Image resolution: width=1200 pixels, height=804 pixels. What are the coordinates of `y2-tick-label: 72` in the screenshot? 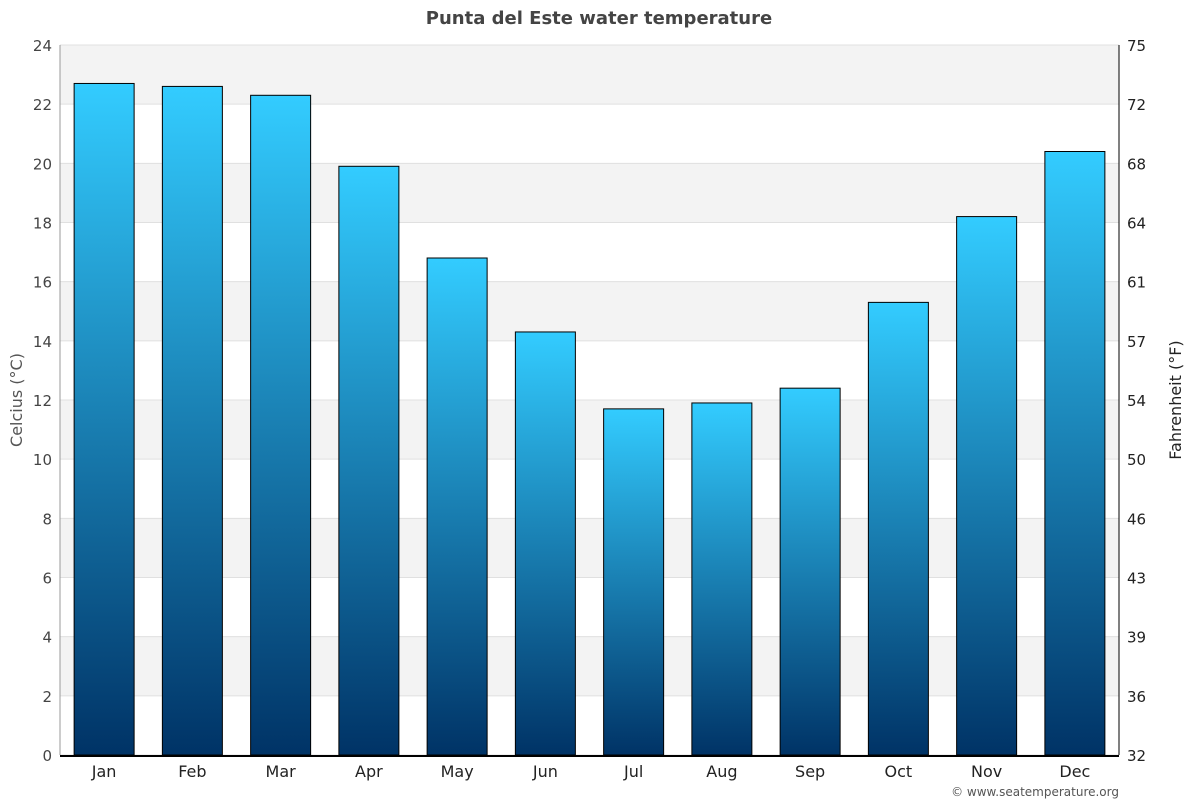 It's located at (1136, 105).